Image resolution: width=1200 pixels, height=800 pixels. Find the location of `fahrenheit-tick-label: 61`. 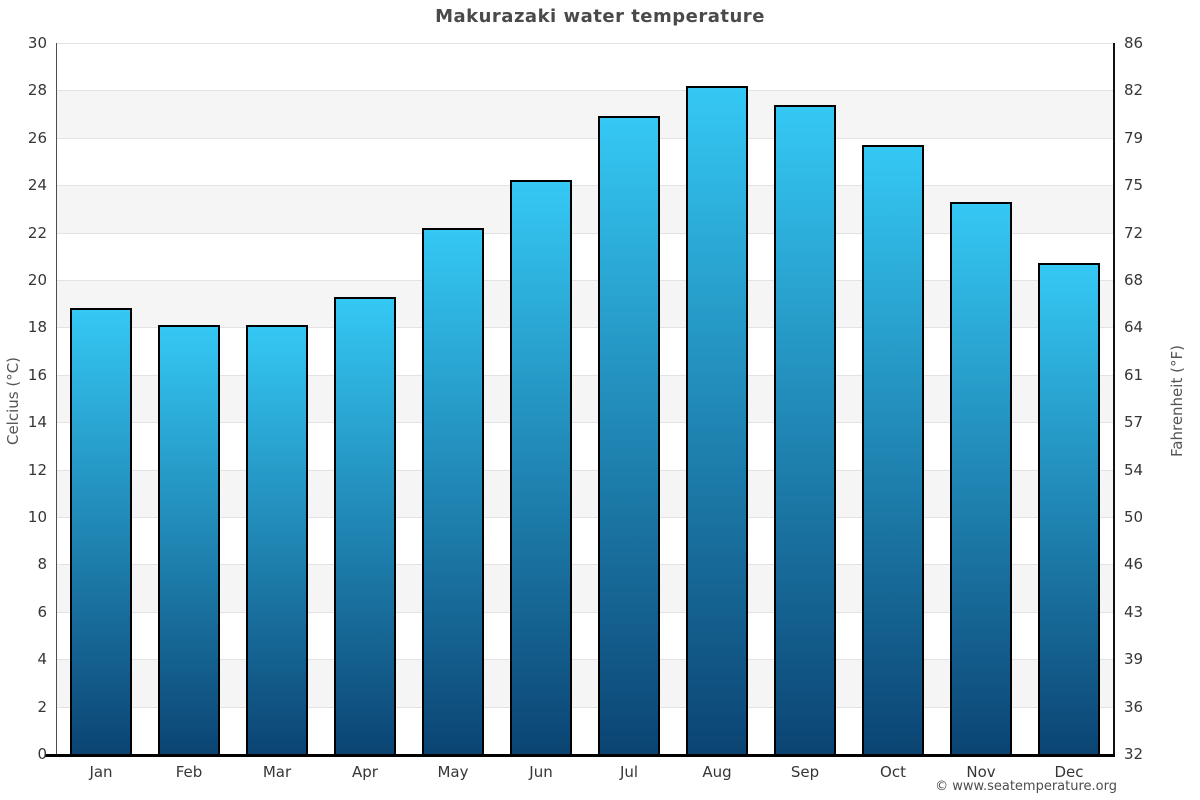

fahrenheit-tick-label: 61 is located at coordinates (1134, 374).